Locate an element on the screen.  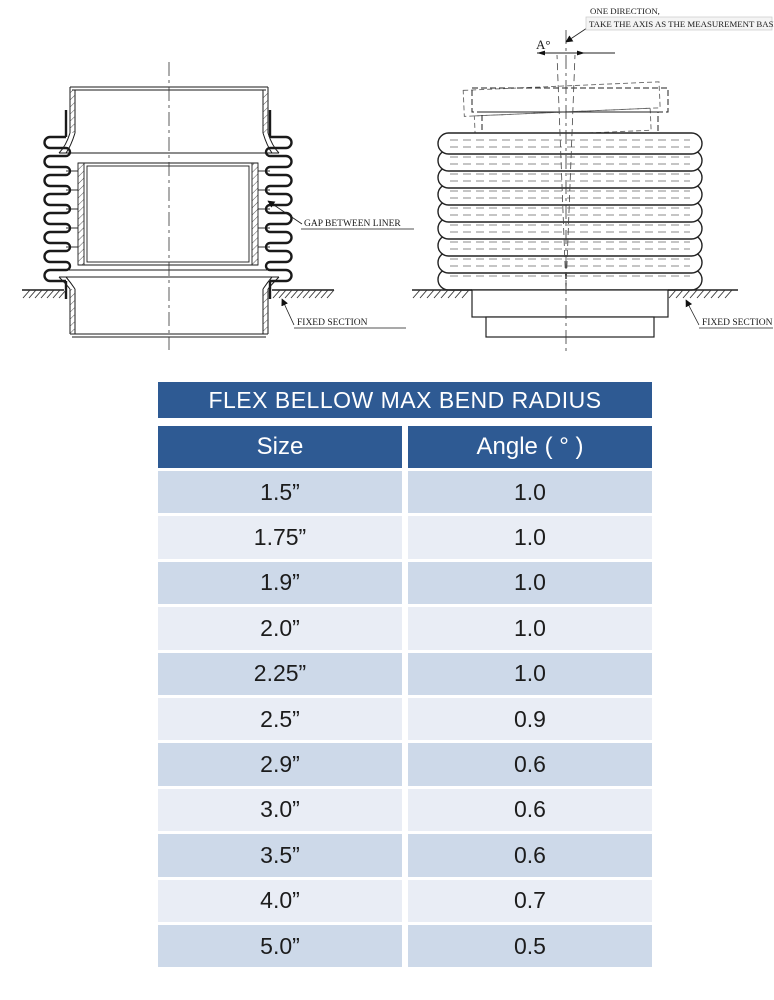
bellow-cross-section-diagram: GAP BETWEEN LINER FIXED SECTION is located at coordinates (218, 206).